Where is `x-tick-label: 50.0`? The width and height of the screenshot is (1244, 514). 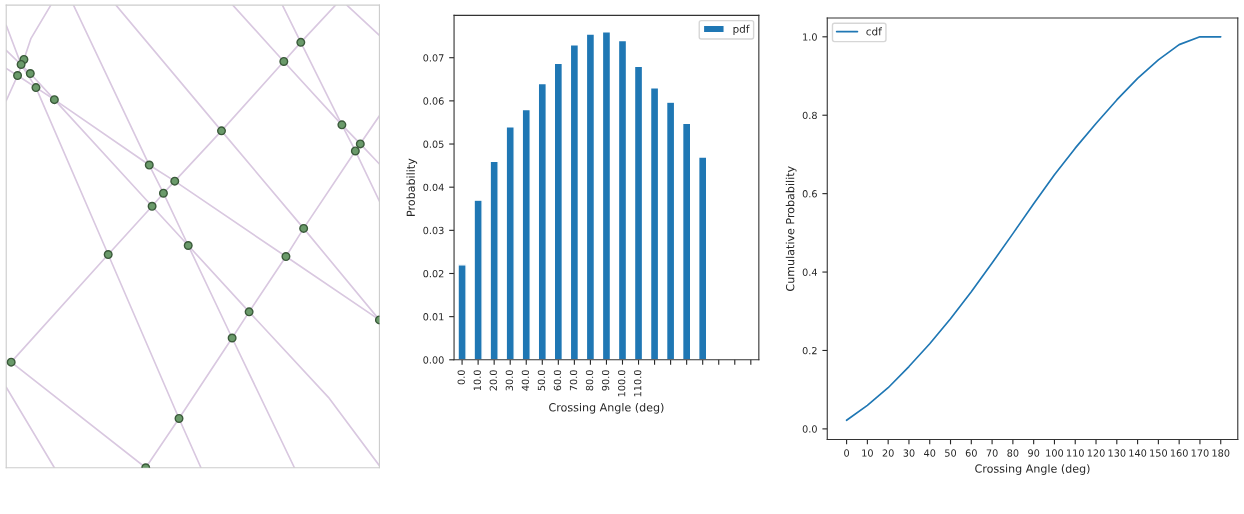
x-tick-label: 50.0 is located at coordinates (541, 380).